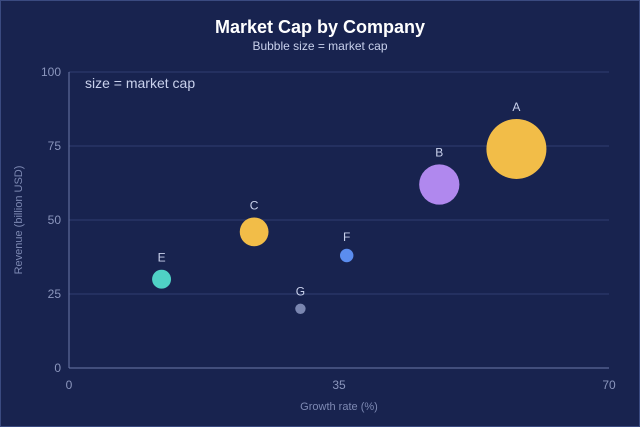  What do you see at coordinates (55, 294) in the screenshot?
I see `y-tick-label: 25` at bounding box center [55, 294].